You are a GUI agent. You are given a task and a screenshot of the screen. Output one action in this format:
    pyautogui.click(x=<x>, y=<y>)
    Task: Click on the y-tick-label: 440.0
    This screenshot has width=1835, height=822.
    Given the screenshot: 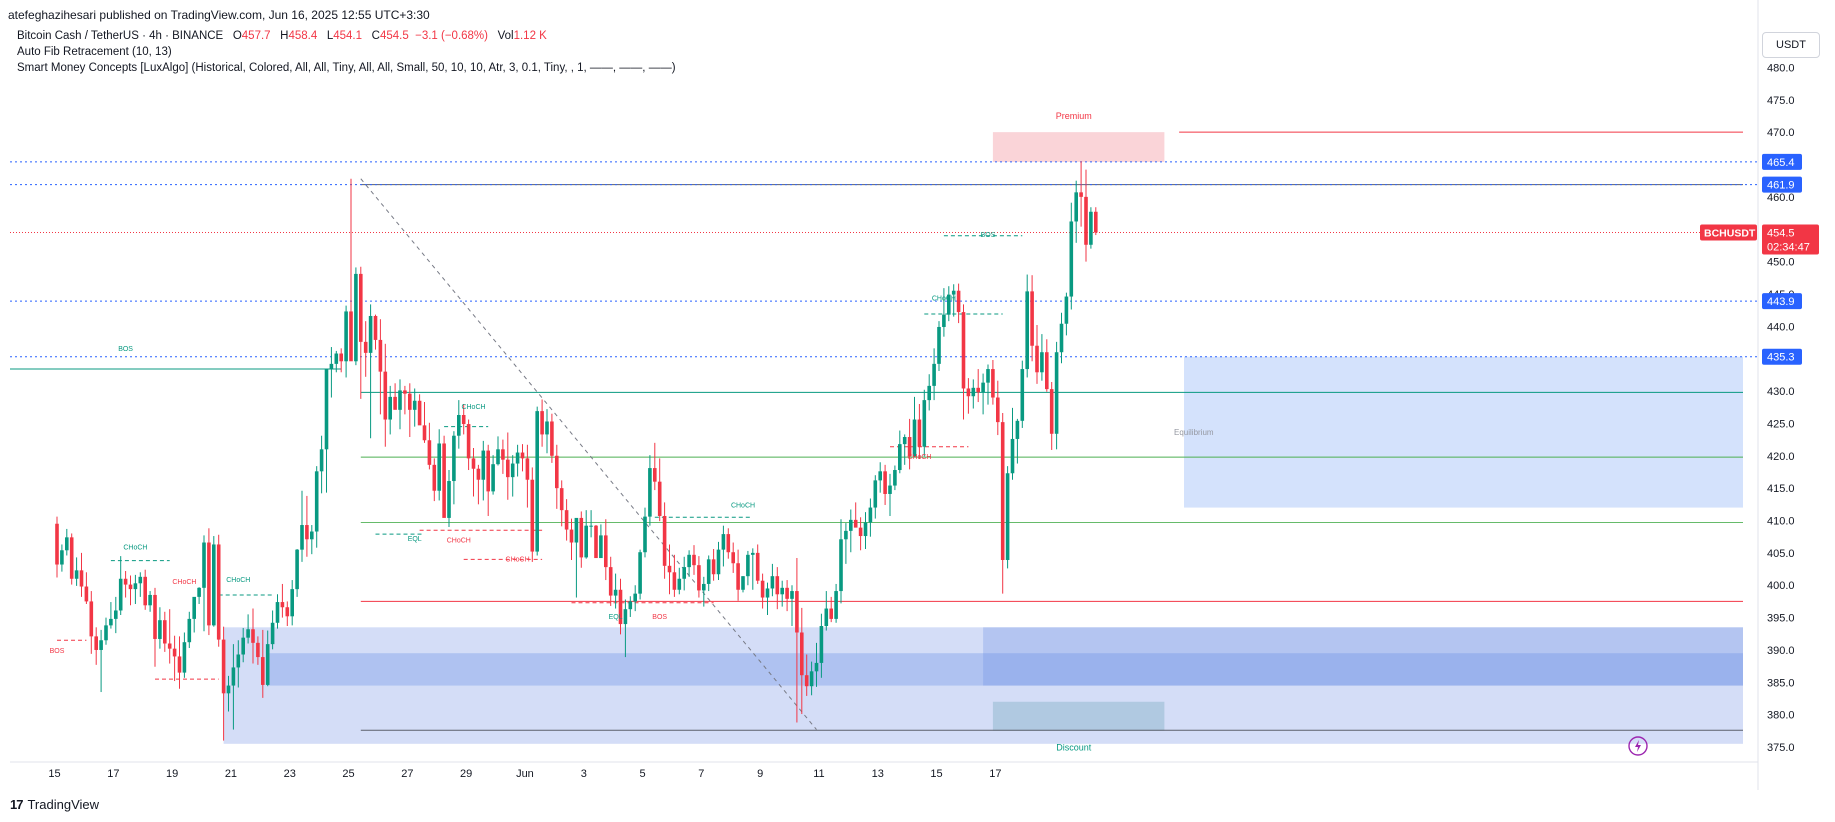 What is the action you would take?
    pyautogui.click(x=1781, y=327)
    